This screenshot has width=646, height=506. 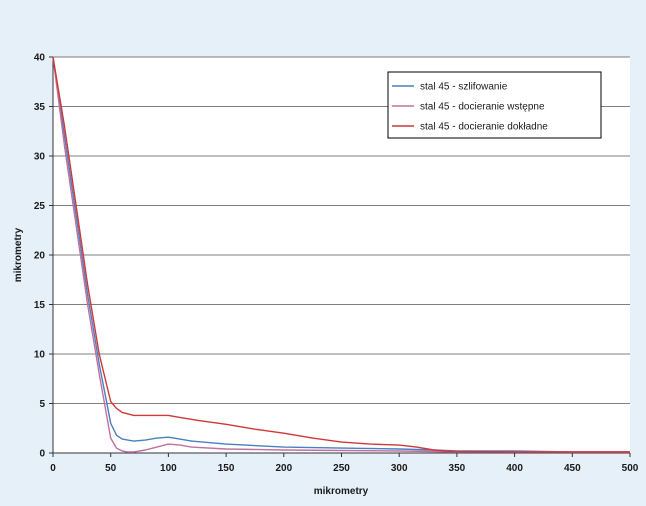 I want to click on x-ticks: 0 50 100 150 200 250 300 350 400 450 500, so click(x=344, y=463).